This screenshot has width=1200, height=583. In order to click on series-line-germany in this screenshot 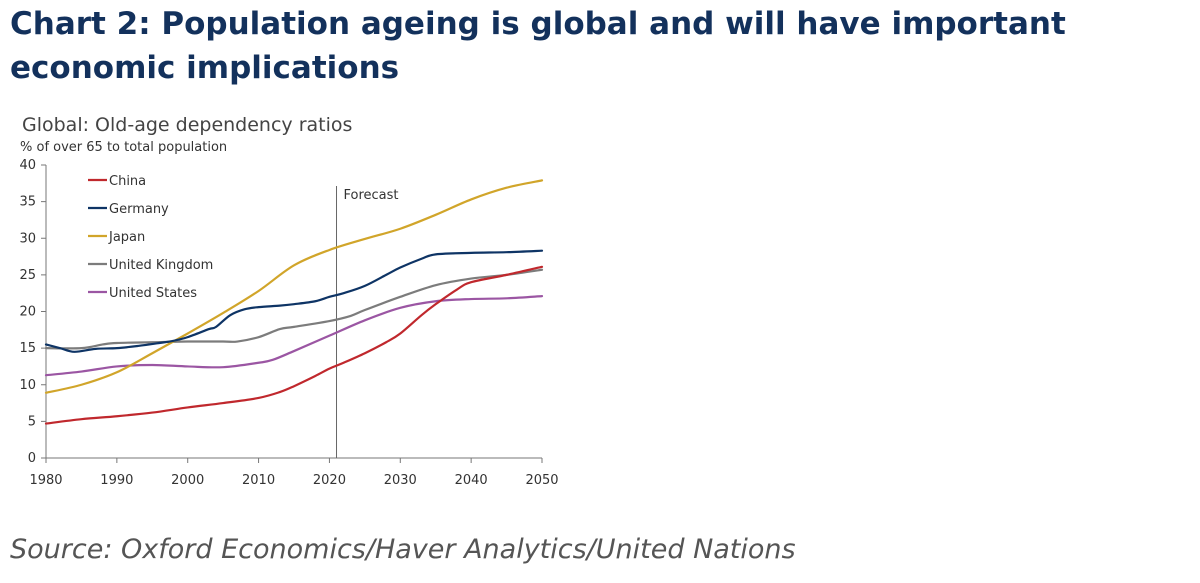, I will do `click(294, 301)`.